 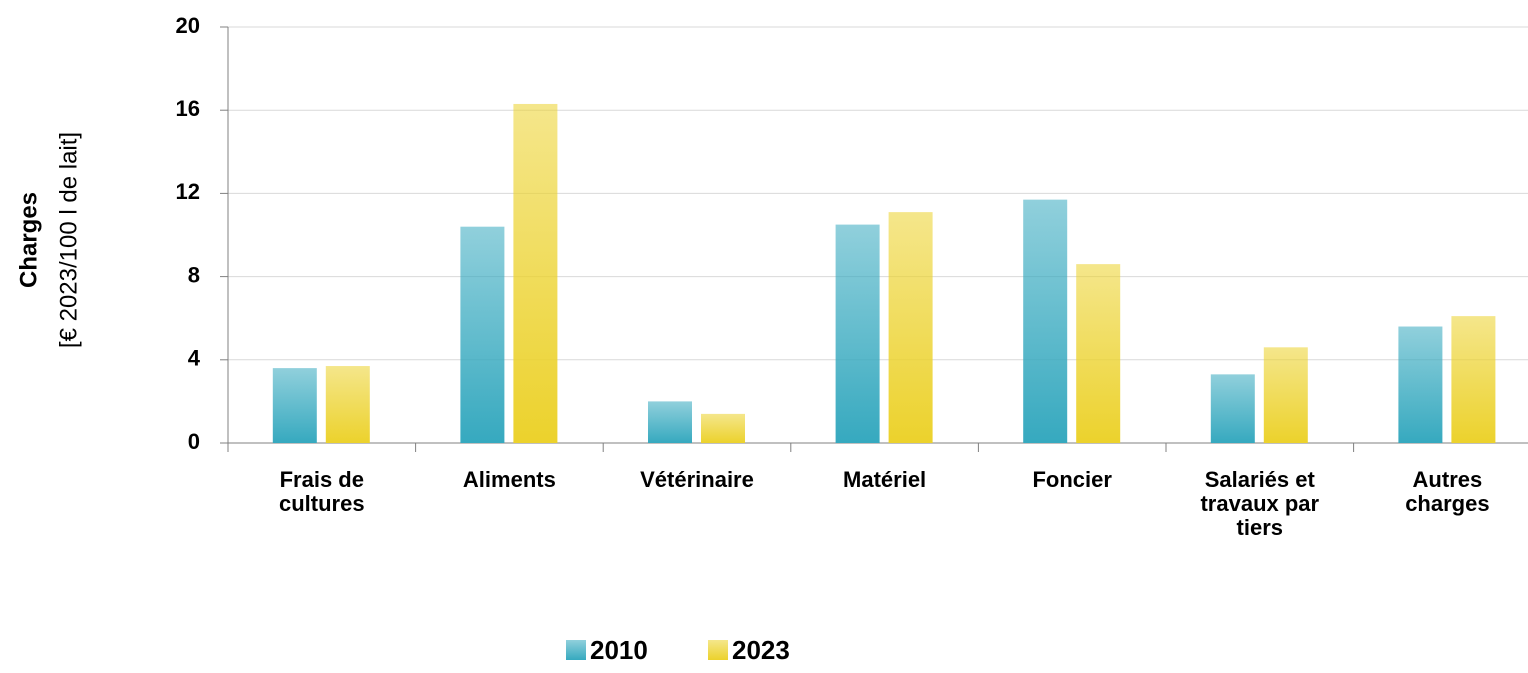 I want to click on x-tick-label: Foncier, so click(x=1072, y=479).